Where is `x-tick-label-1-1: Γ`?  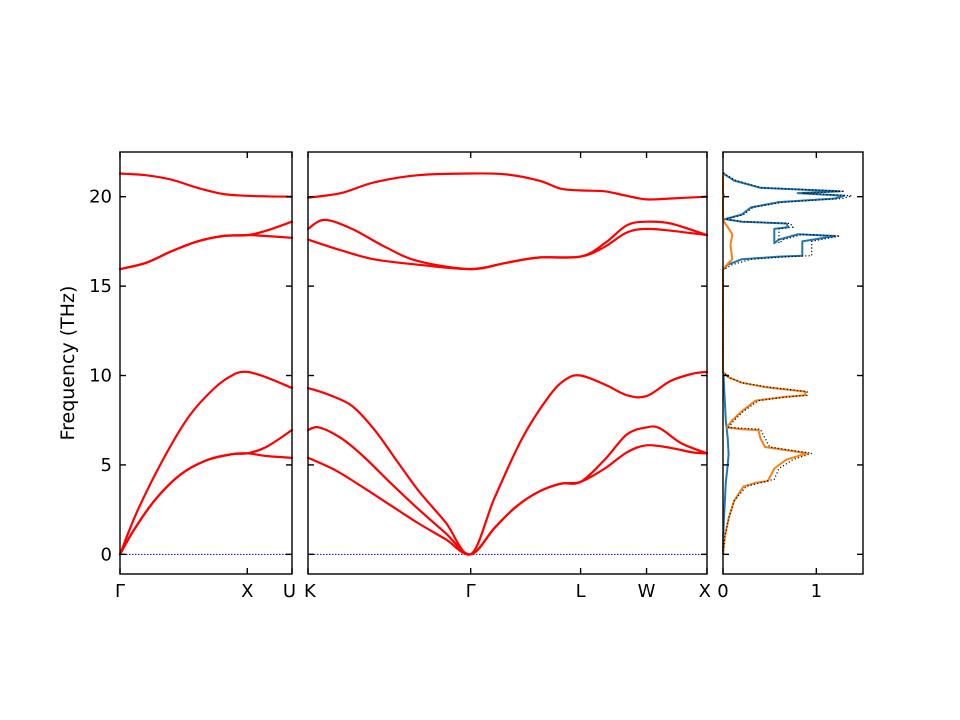 x-tick-label-1-1: Γ is located at coordinates (471, 591).